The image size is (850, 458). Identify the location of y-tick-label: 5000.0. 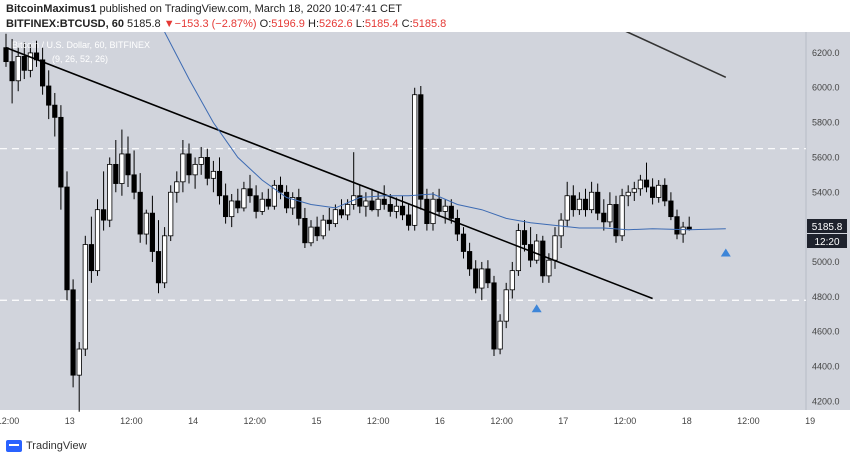
(826, 262).